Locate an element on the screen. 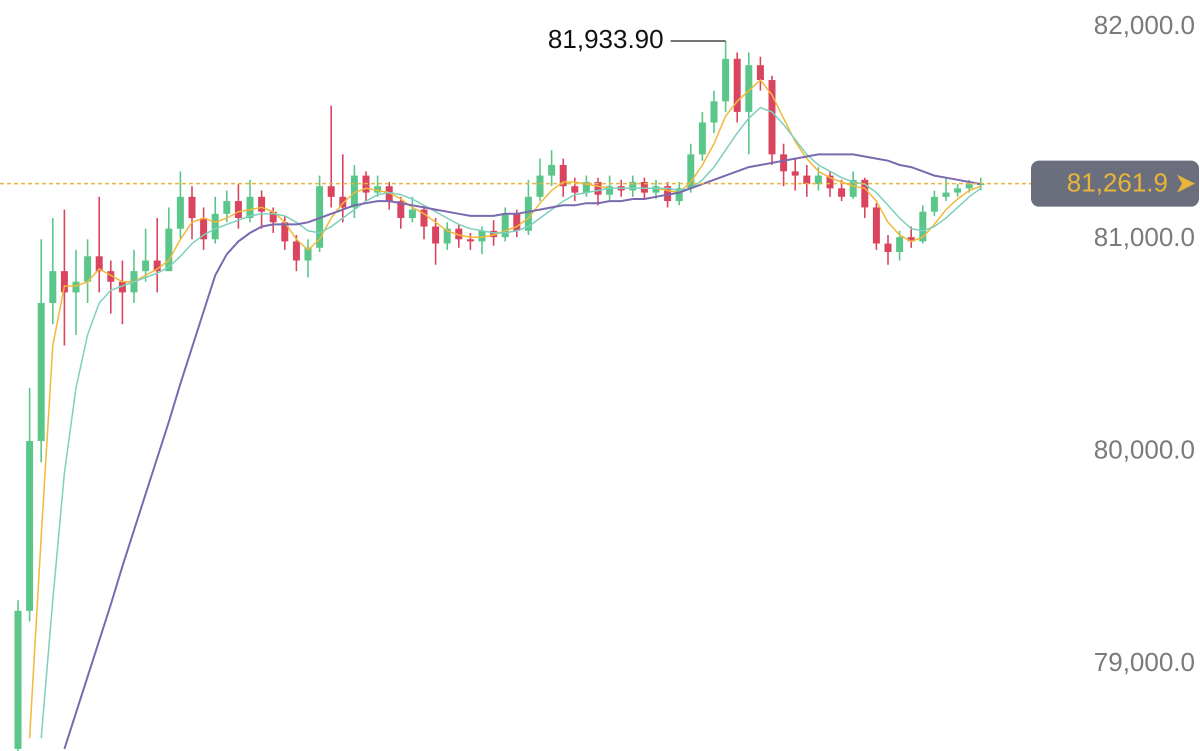 This screenshot has height=751, width=1200. y-tick-label: 82,000.0 is located at coordinates (1144, 25).